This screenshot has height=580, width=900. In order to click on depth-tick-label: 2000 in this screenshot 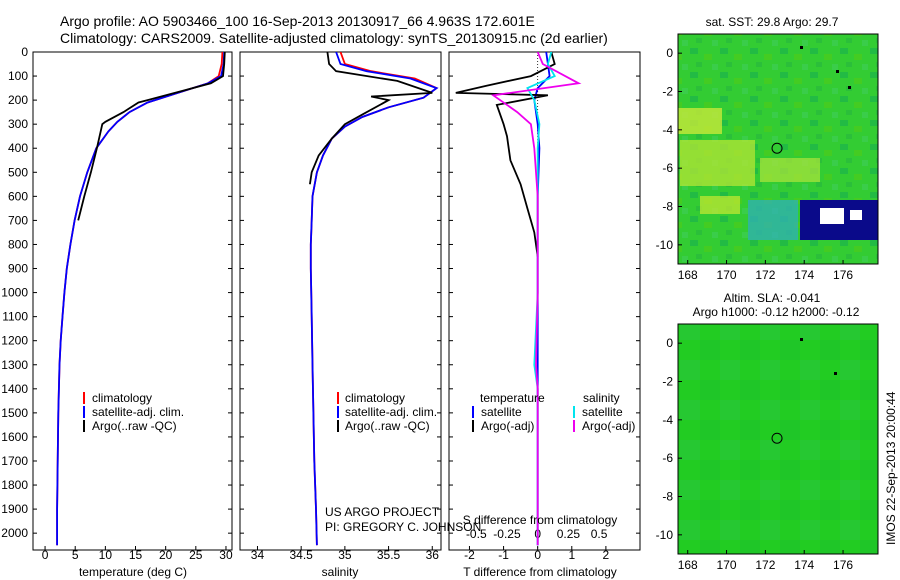, I will do `click(14, 533)`.